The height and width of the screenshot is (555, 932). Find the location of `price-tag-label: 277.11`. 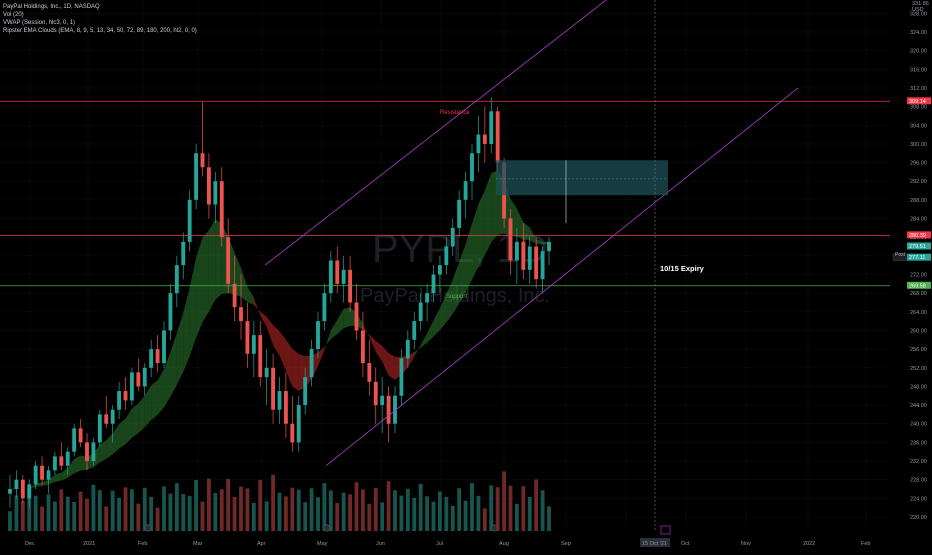

price-tag-label: 277.11 is located at coordinates (917, 258).